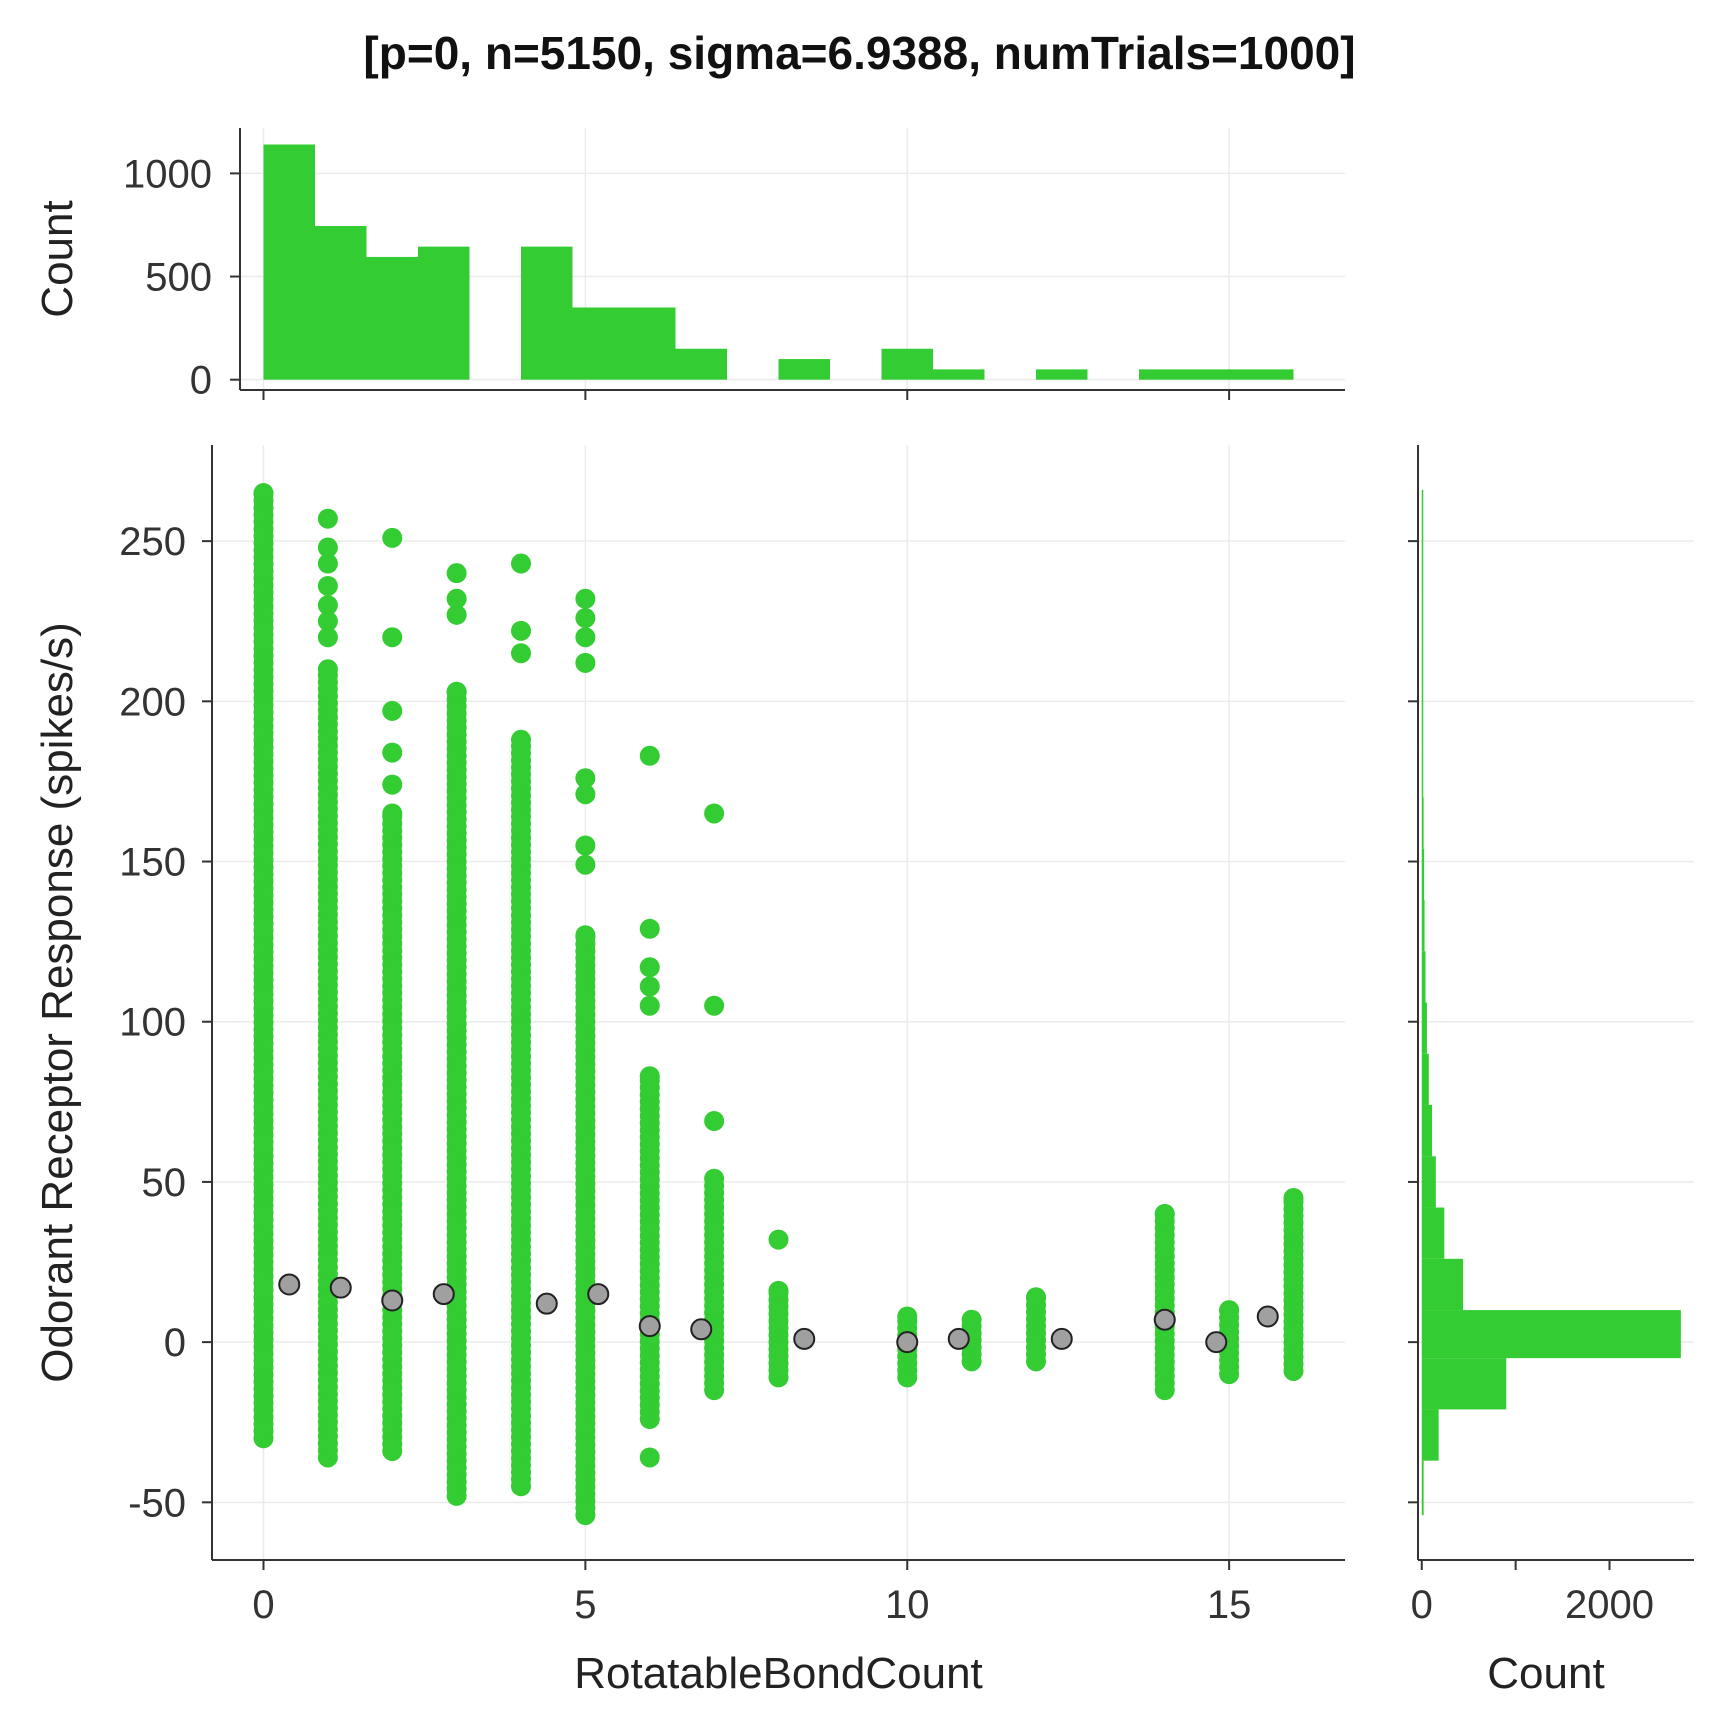 The height and width of the screenshot is (1719, 1719). Describe the element at coordinates (164, 1183) in the screenshot. I see `y-tick-label: 50` at that location.